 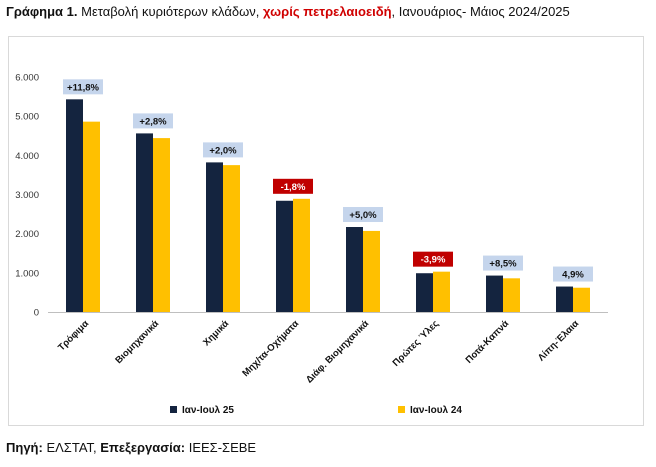 What do you see at coordinates (27, 78) in the screenshot?
I see `y-tick-label: 6.000` at bounding box center [27, 78].